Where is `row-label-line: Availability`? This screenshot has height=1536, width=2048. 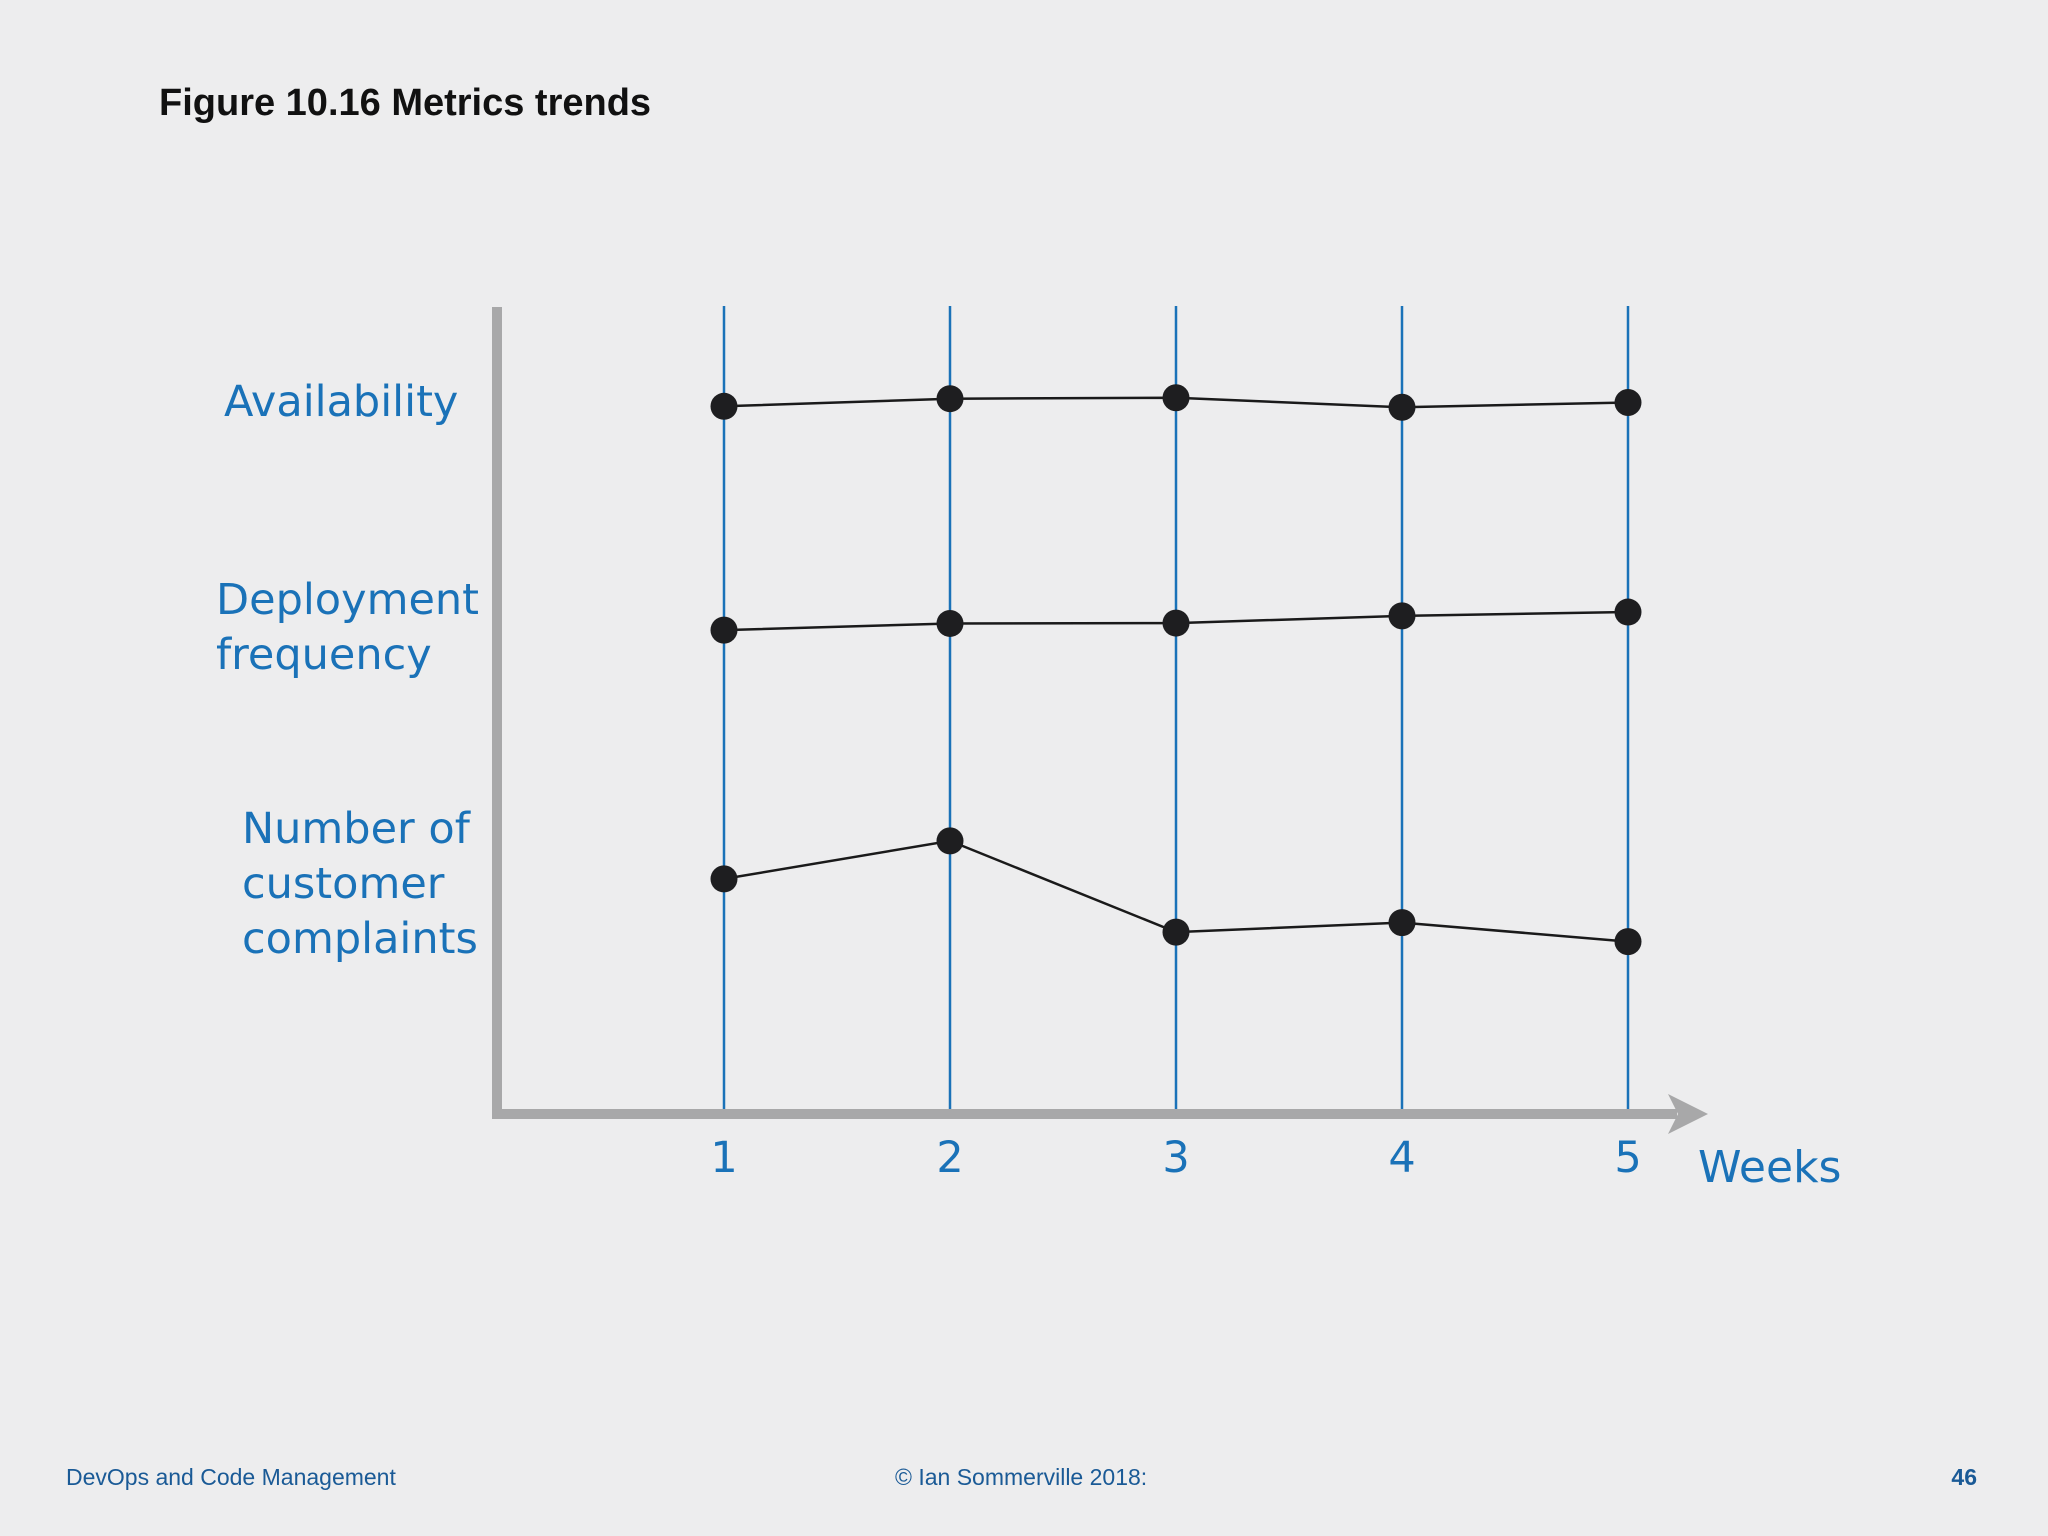
row-label-line: Availability is located at coordinates (341, 402).